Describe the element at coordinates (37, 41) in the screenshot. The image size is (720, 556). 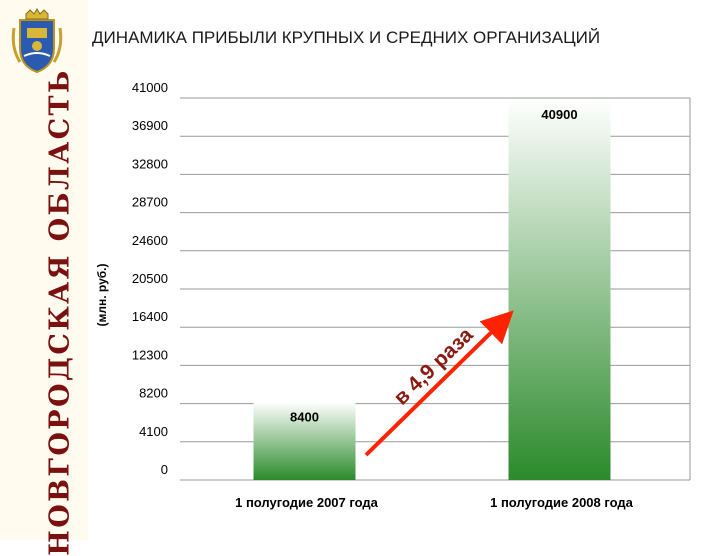
I see `coat-of-arms-icon` at that location.